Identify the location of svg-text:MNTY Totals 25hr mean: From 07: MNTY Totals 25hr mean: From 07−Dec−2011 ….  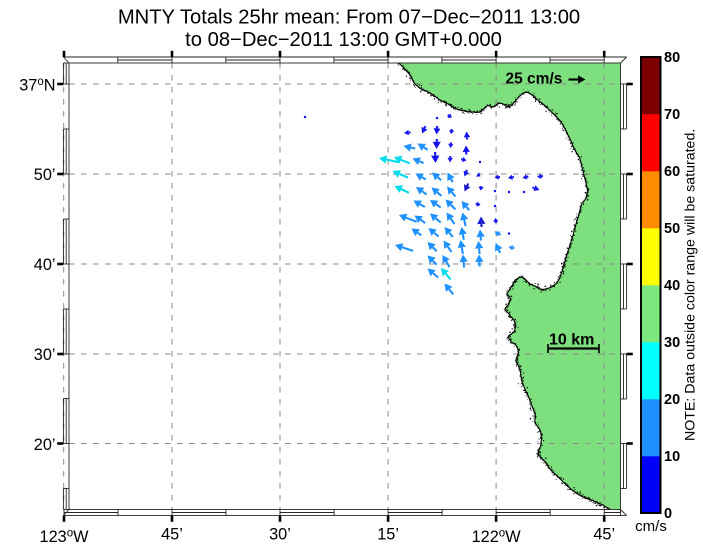
(349, 18).